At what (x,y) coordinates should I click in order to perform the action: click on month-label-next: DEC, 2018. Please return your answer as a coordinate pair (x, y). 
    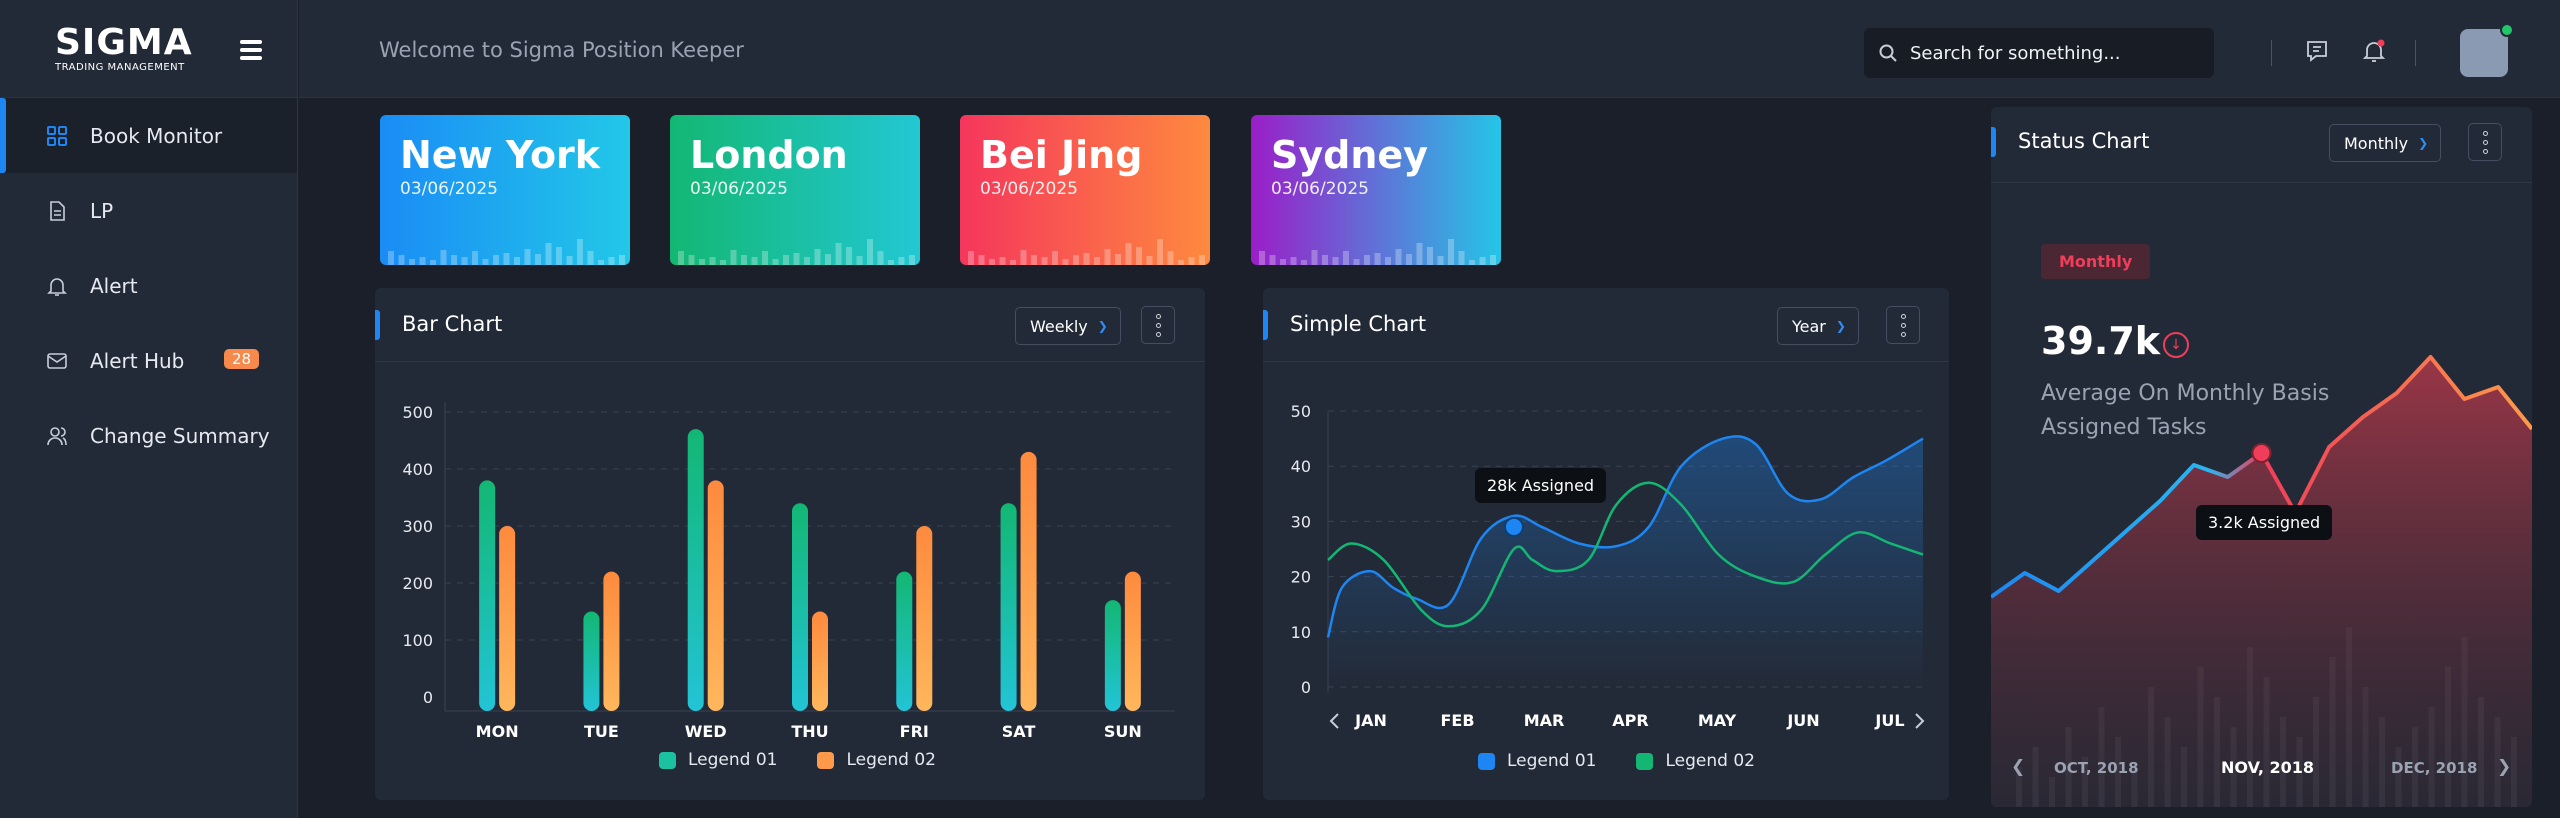
    Looking at the image, I should click on (2434, 768).